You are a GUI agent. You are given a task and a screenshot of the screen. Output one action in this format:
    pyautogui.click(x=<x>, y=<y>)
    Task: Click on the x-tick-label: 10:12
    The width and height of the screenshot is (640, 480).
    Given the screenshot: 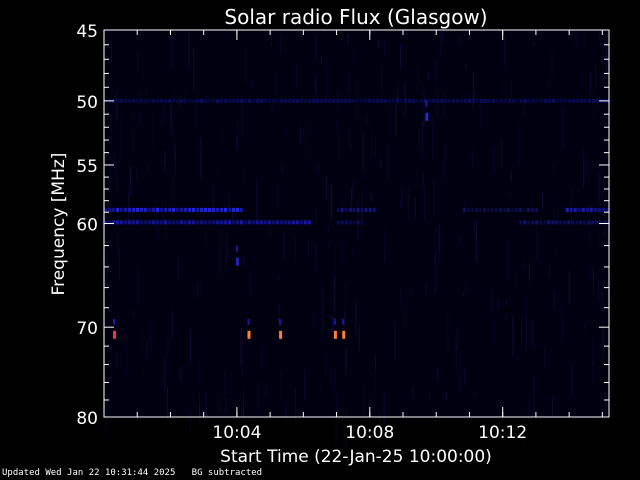 What is the action you would take?
    pyautogui.click(x=502, y=433)
    